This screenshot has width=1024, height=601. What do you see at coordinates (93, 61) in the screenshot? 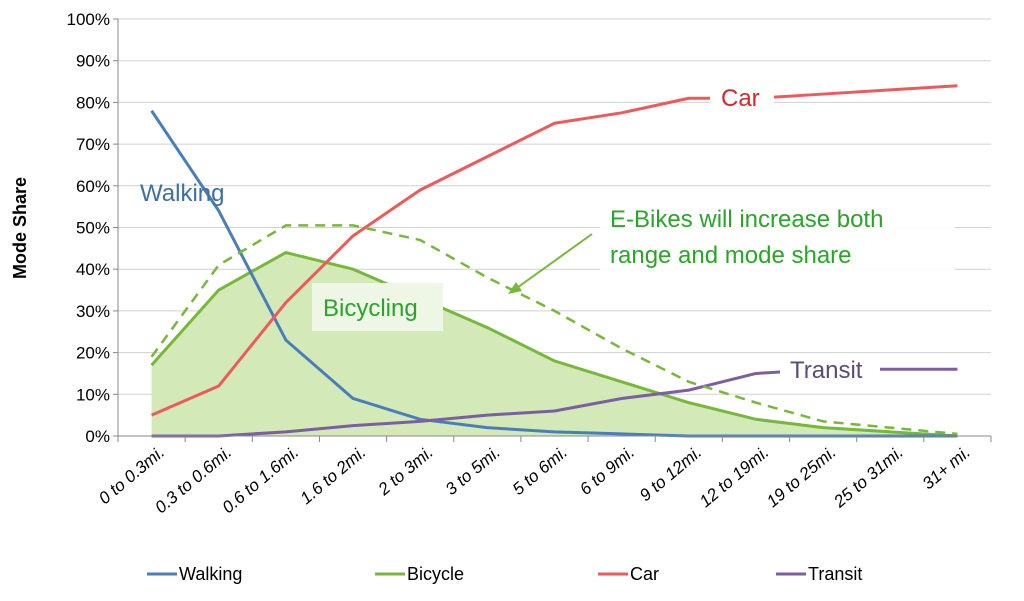
I see `y-tick-label: 90%` at bounding box center [93, 61].